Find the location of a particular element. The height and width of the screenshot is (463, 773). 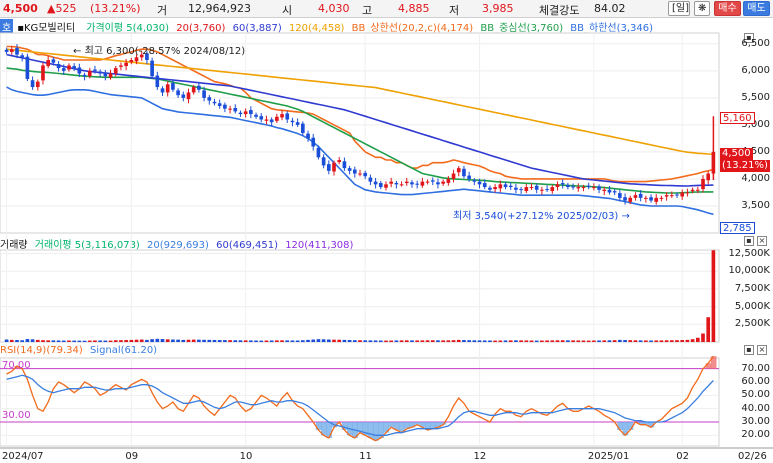

sell-button: 매도 is located at coordinates (756, 8).